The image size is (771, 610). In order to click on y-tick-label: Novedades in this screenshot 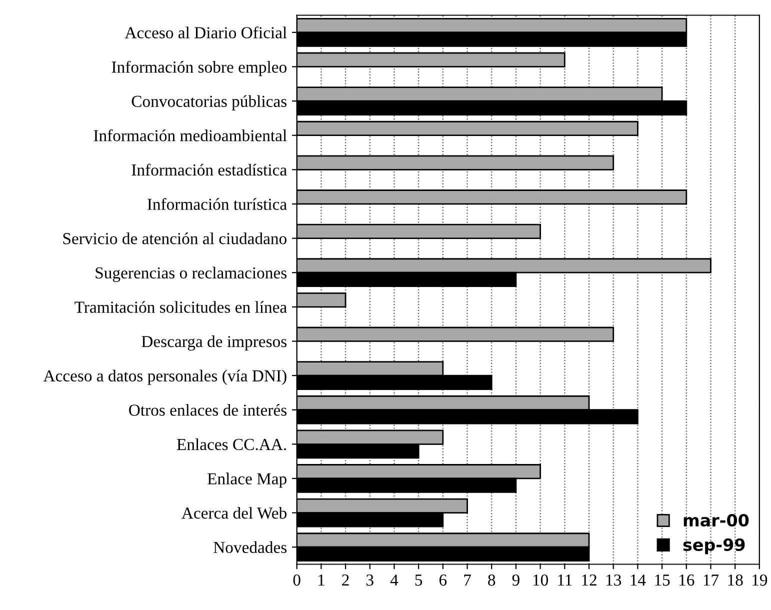, I will do `click(250, 547)`.